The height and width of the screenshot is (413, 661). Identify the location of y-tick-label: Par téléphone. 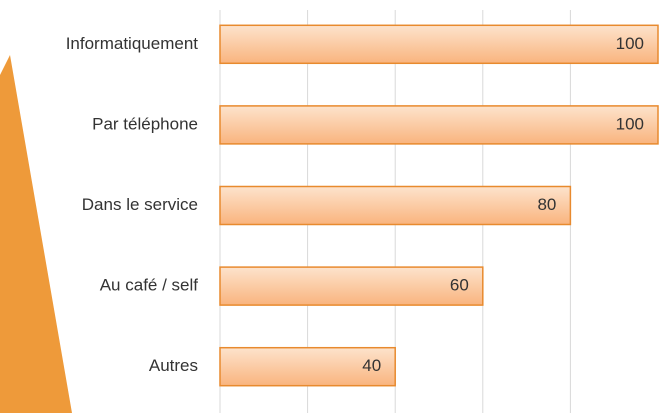
(145, 123).